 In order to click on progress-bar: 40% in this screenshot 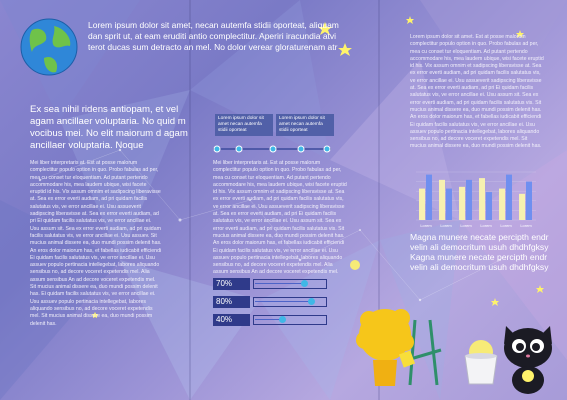, I will do `click(272, 320)`.